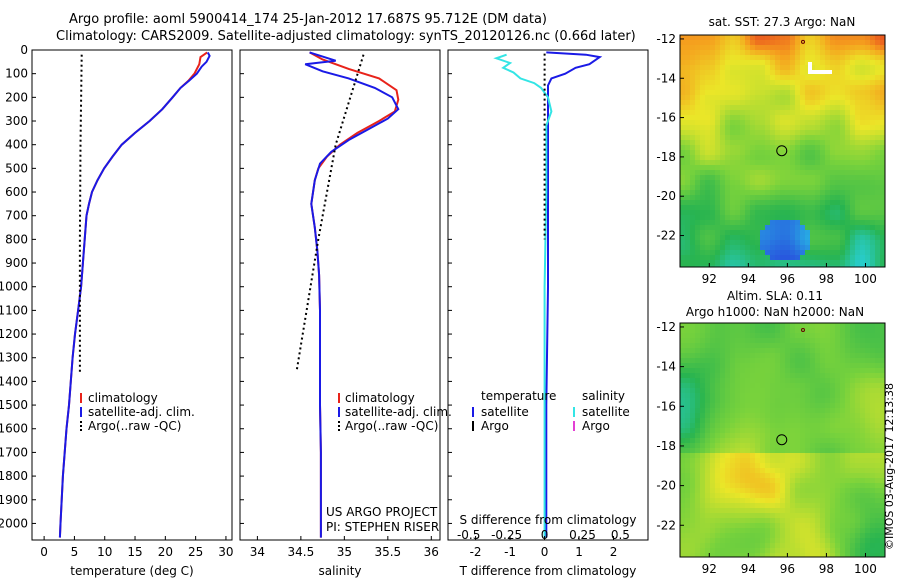  What do you see at coordinates (510, 552) in the screenshot?
I see `x-tick-label: -1` at bounding box center [510, 552].